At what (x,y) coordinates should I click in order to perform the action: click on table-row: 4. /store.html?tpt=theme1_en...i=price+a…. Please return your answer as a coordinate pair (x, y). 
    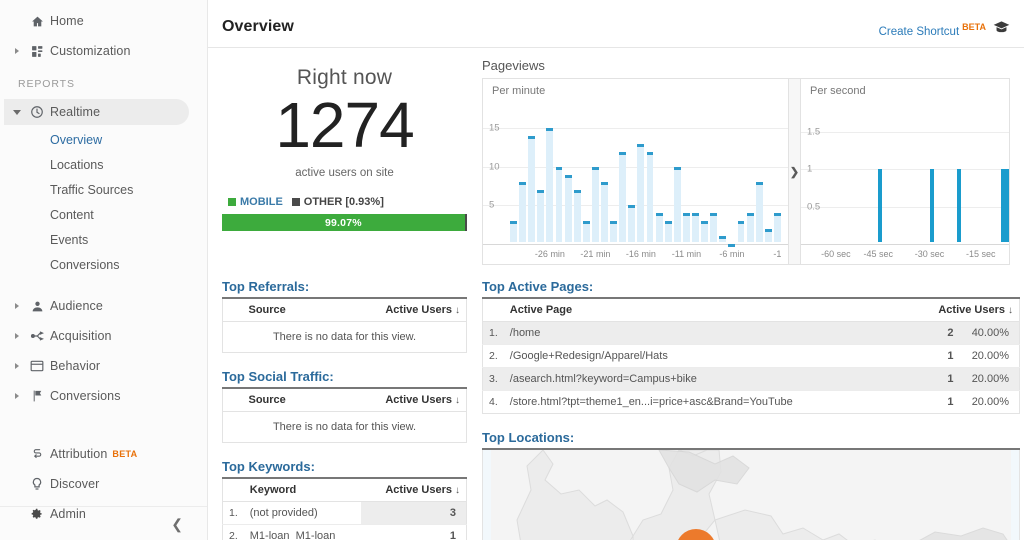
    Looking at the image, I should click on (751, 402).